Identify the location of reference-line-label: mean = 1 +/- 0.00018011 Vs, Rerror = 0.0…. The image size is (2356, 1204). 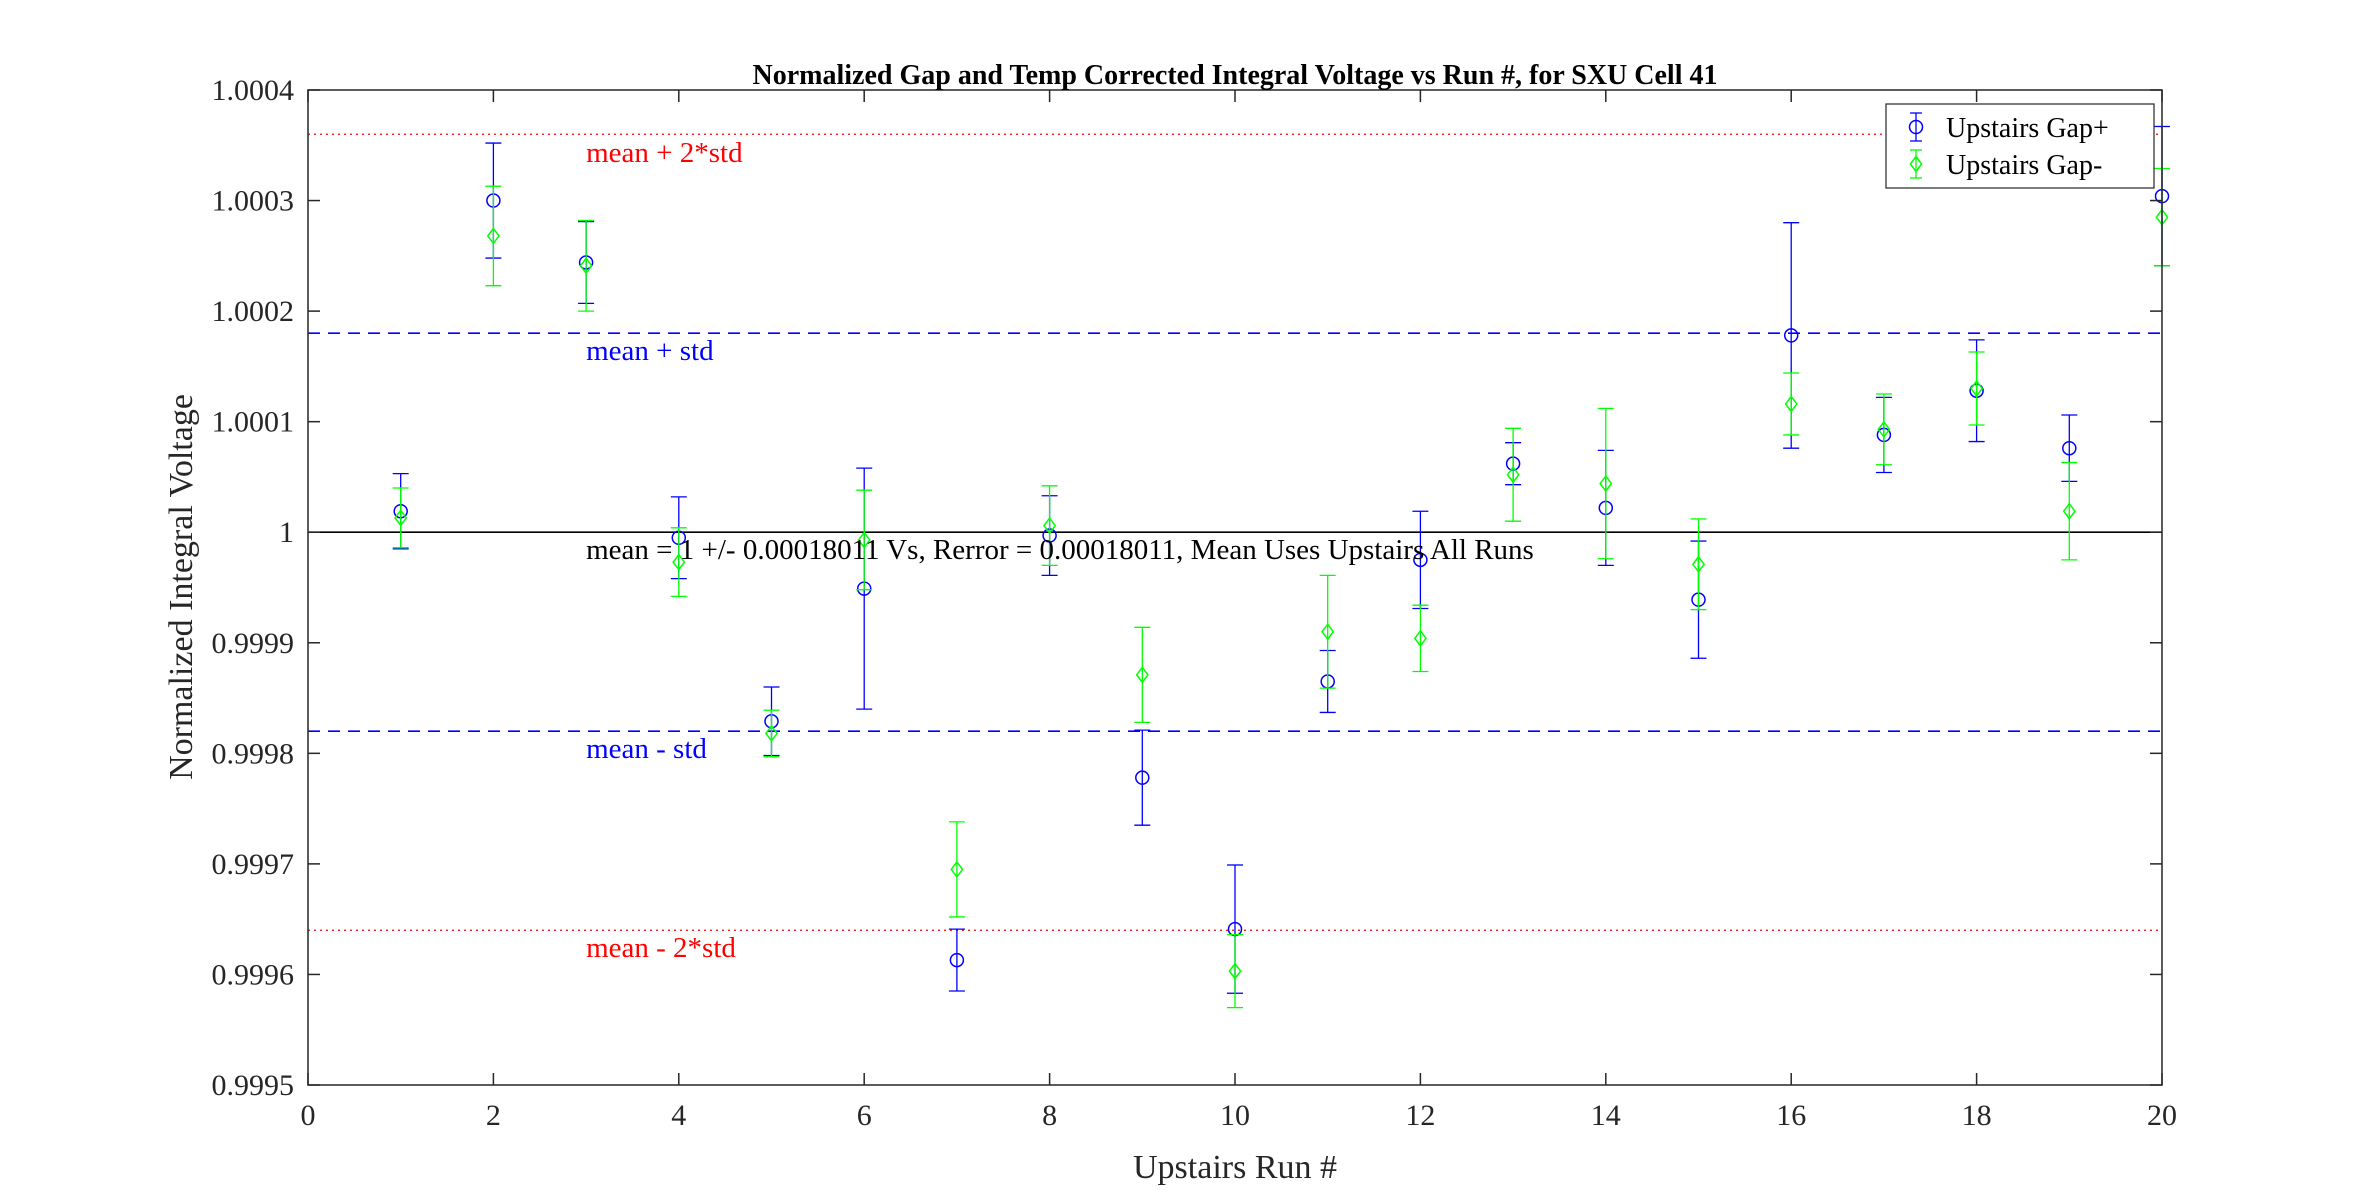
(1060, 550).